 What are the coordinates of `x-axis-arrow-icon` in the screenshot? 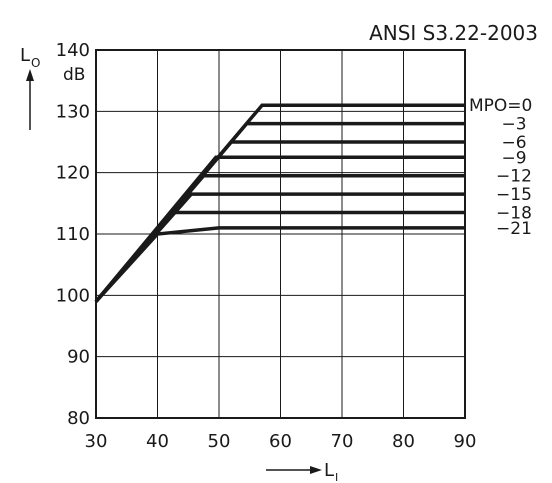 It's located at (294, 470).